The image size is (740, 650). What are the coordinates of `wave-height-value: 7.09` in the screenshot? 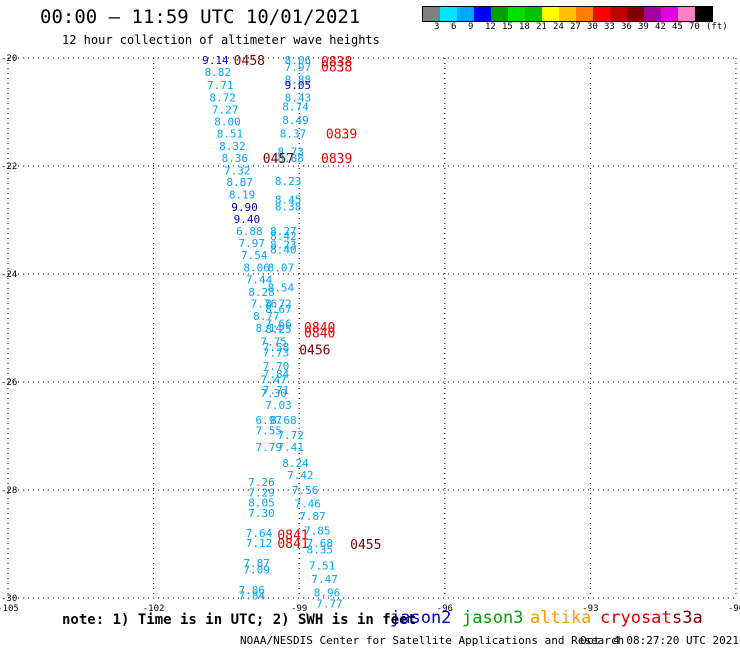 It's located at (256, 569).